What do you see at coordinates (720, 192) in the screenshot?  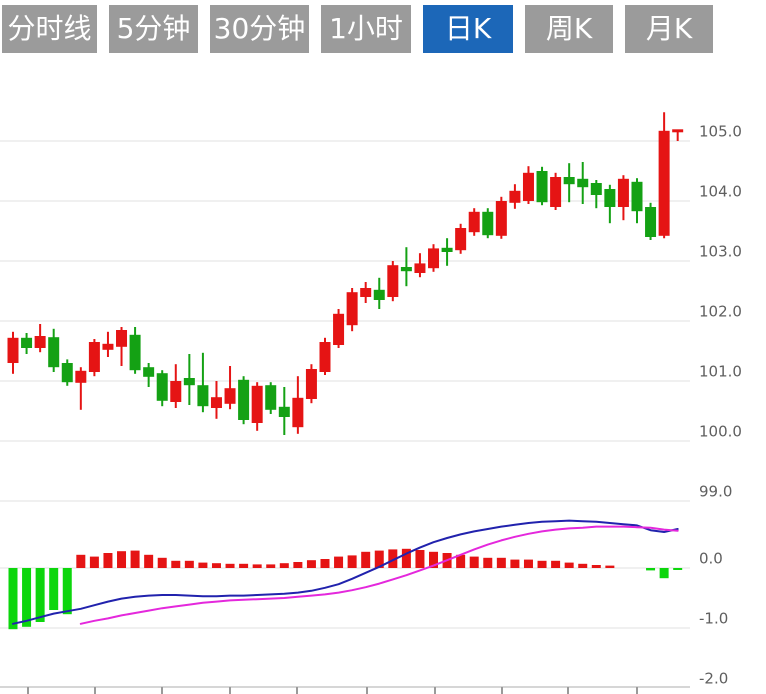 I see `price-axis-label: 104.0` at bounding box center [720, 192].